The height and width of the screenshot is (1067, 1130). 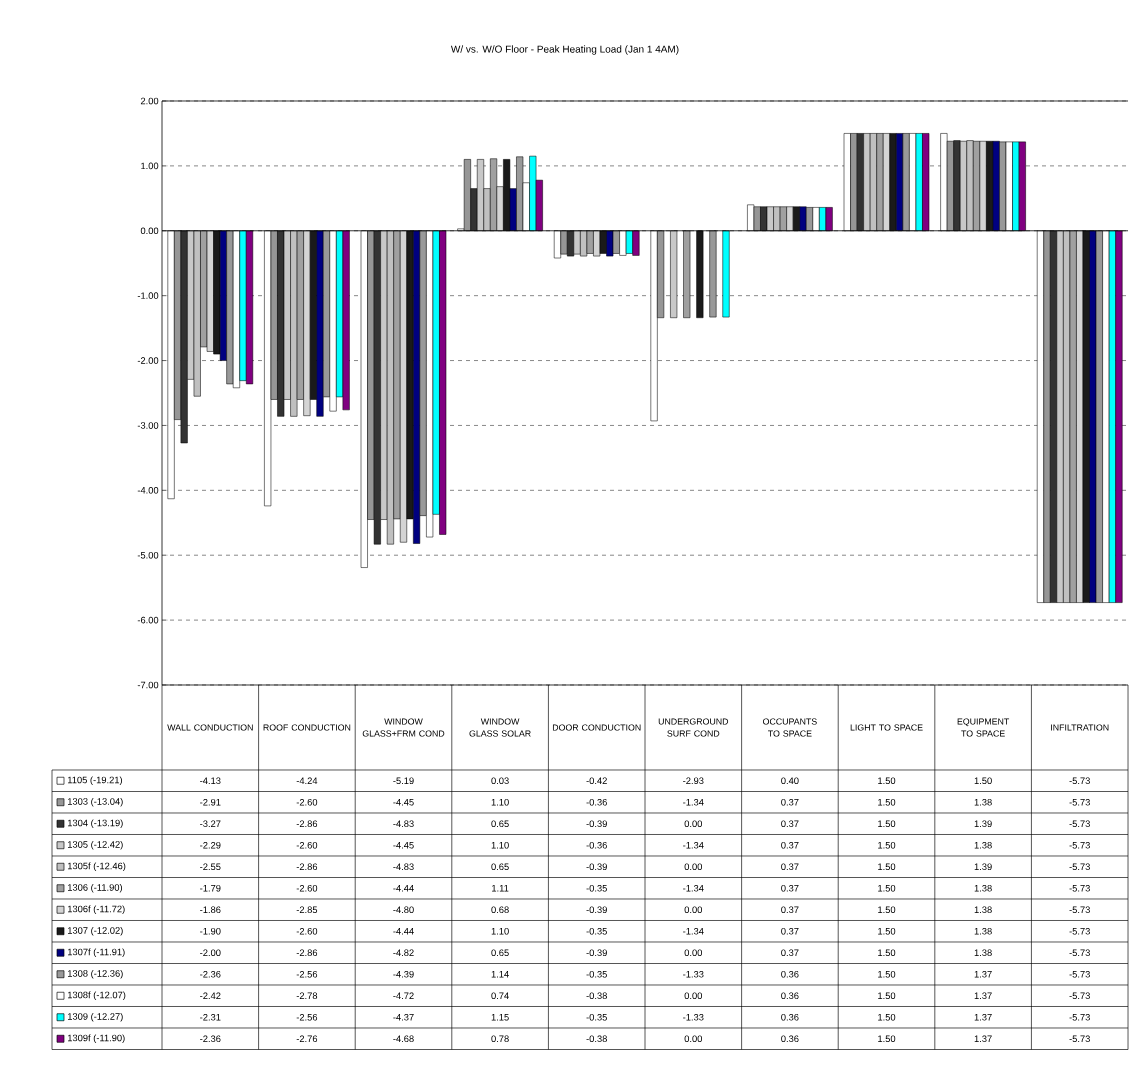 I want to click on data-label: -4.83, so click(x=403, y=824).